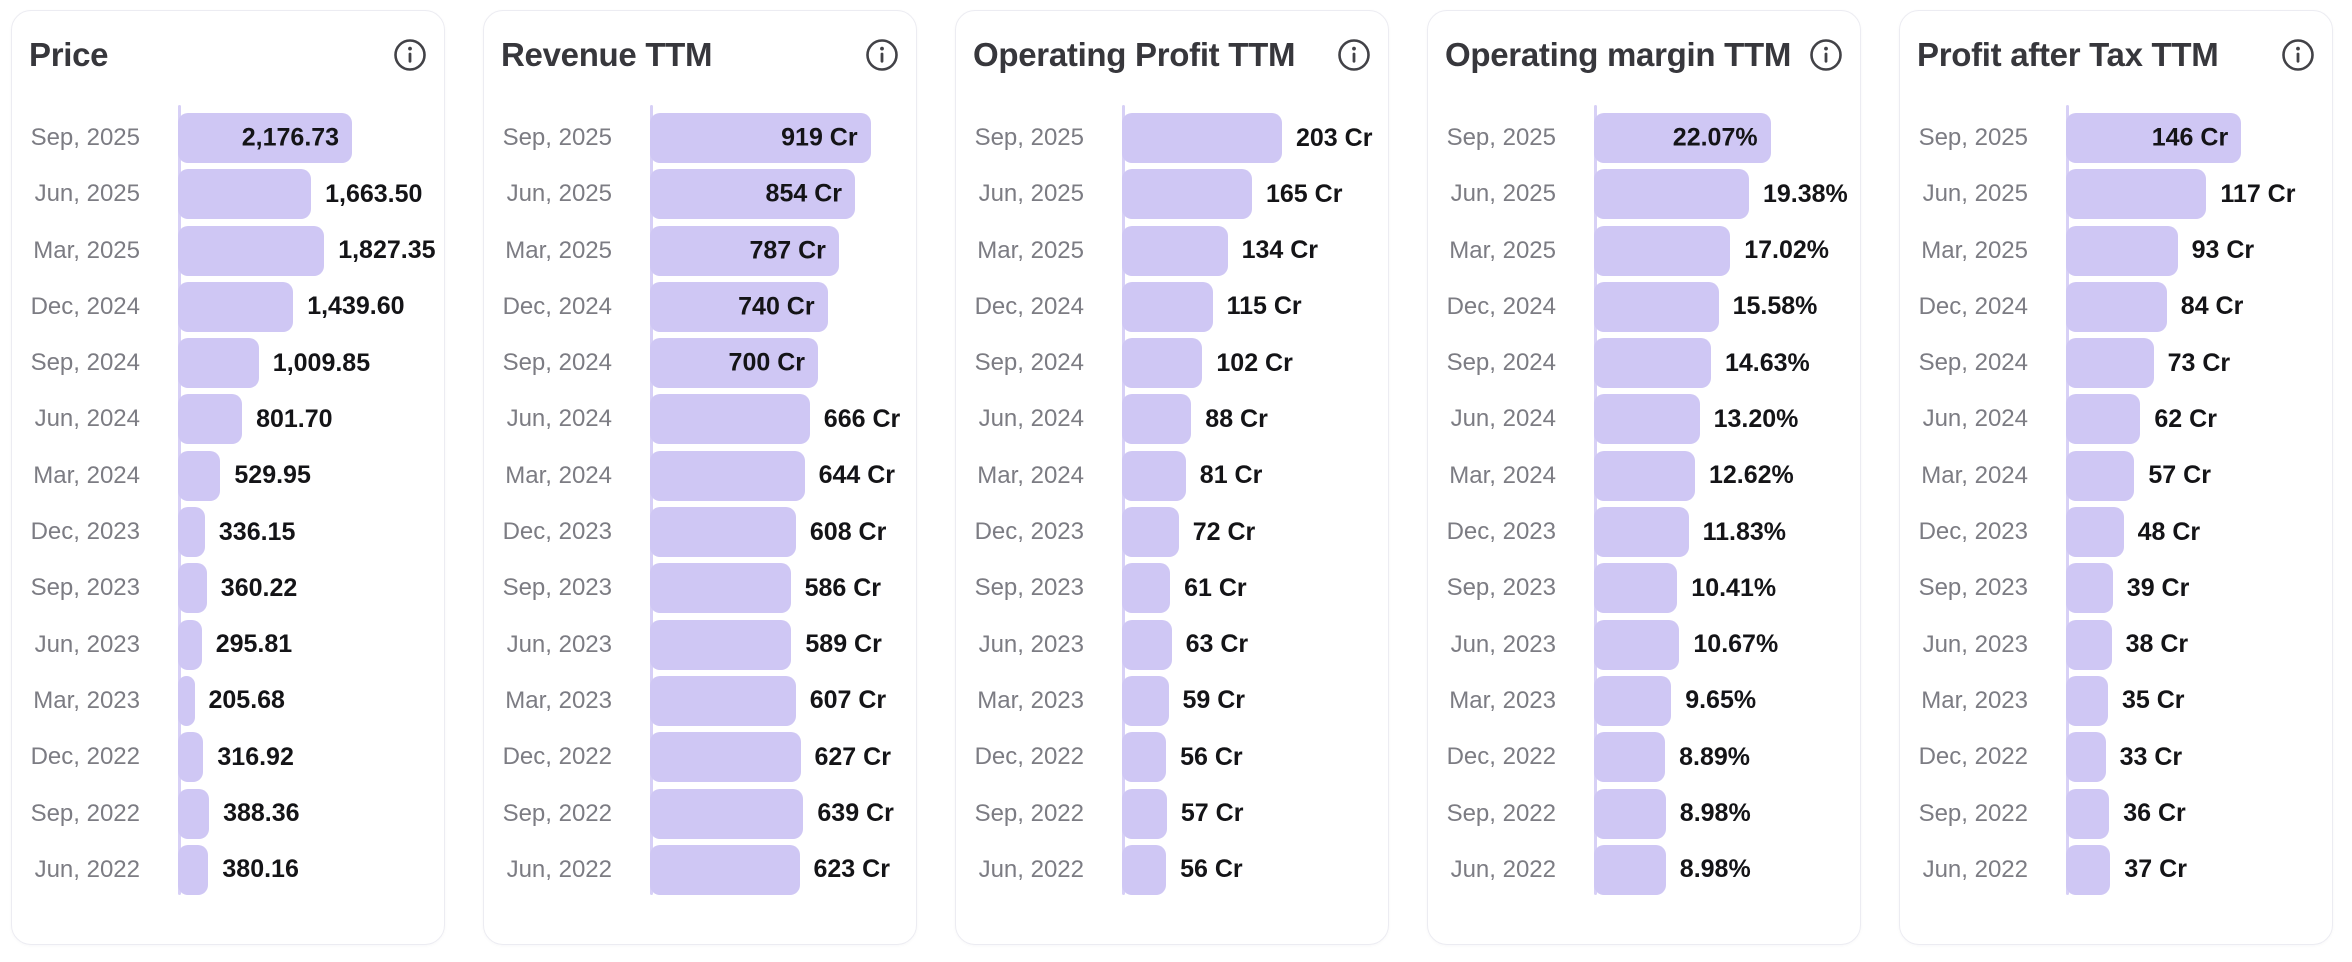 Image resolution: width=2352 pixels, height=962 pixels. What do you see at coordinates (228, 475) in the screenshot?
I see `chart-row: Mar, 2024 529.95` at bounding box center [228, 475].